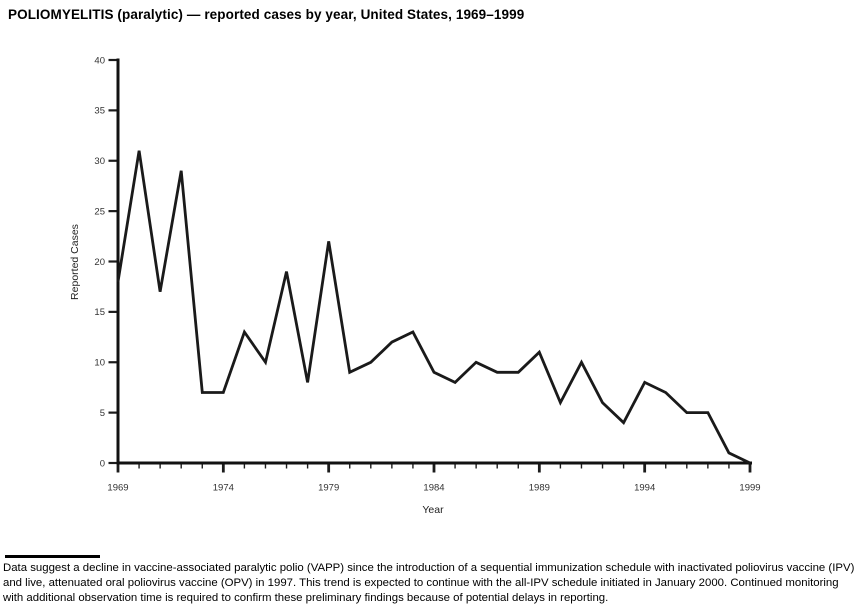 This screenshot has width=858, height=609. I want to click on x-tick-label: 1984, so click(433, 488).